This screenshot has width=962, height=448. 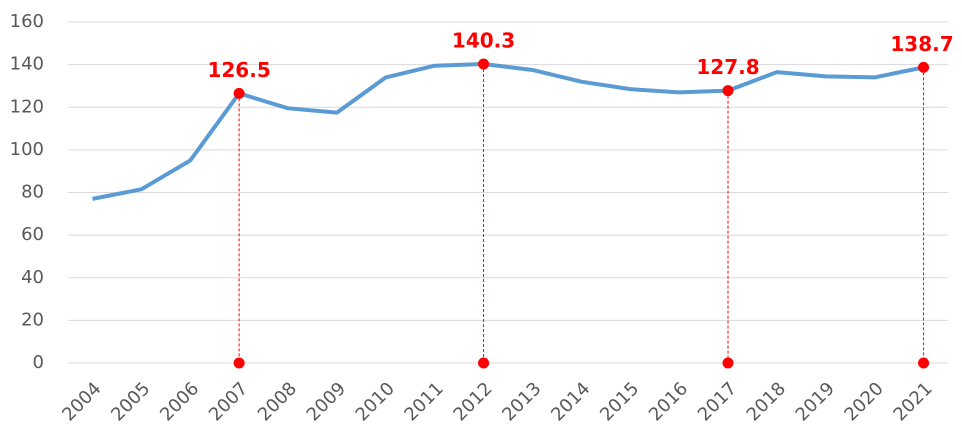 I want to click on x-tick-label: 2008, so click(x=277, y=401).